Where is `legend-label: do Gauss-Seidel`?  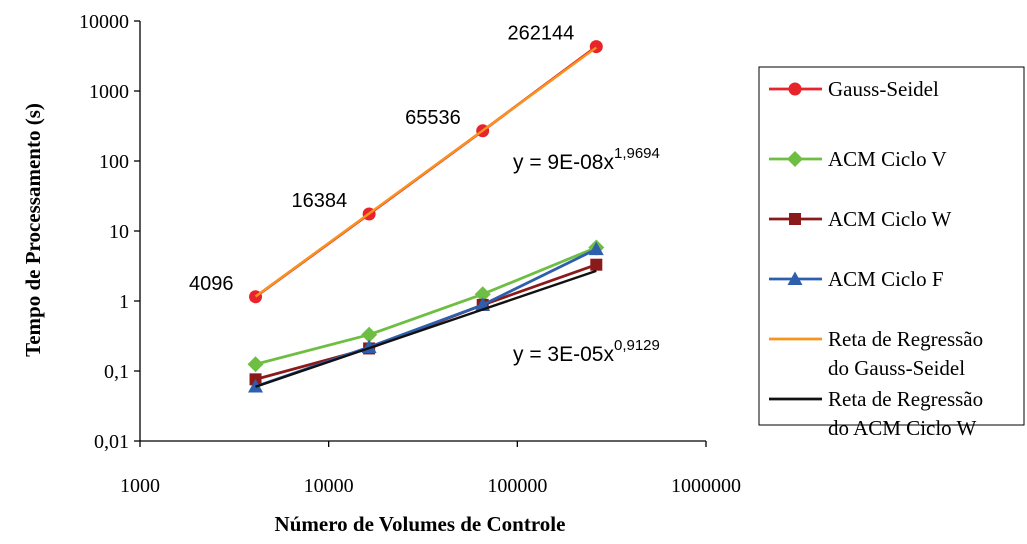
legend-label: do Gauss-Seidel is located at coordinates (896, 368).